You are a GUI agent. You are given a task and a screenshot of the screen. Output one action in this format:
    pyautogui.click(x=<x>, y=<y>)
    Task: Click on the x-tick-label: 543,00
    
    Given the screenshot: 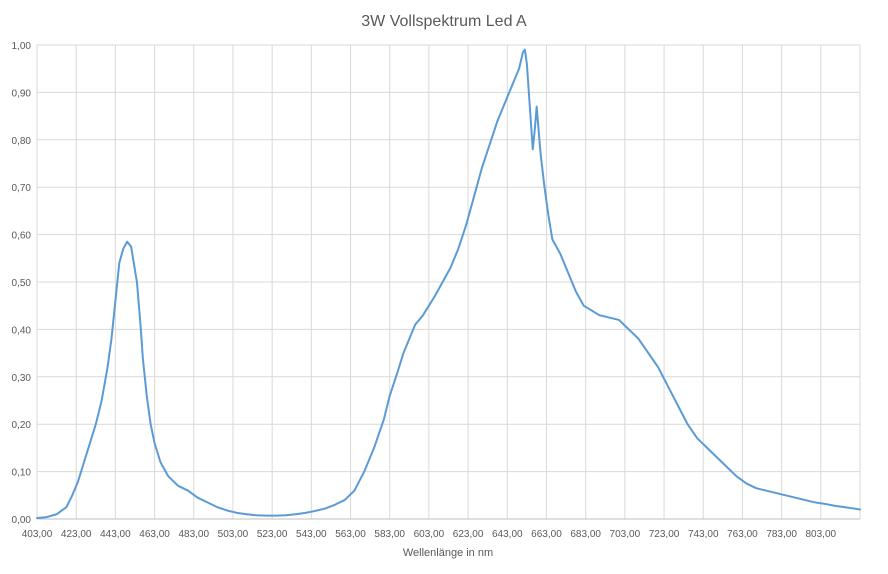 What is the action you would take?
    pyautogui.click(x=311, y=534)
    